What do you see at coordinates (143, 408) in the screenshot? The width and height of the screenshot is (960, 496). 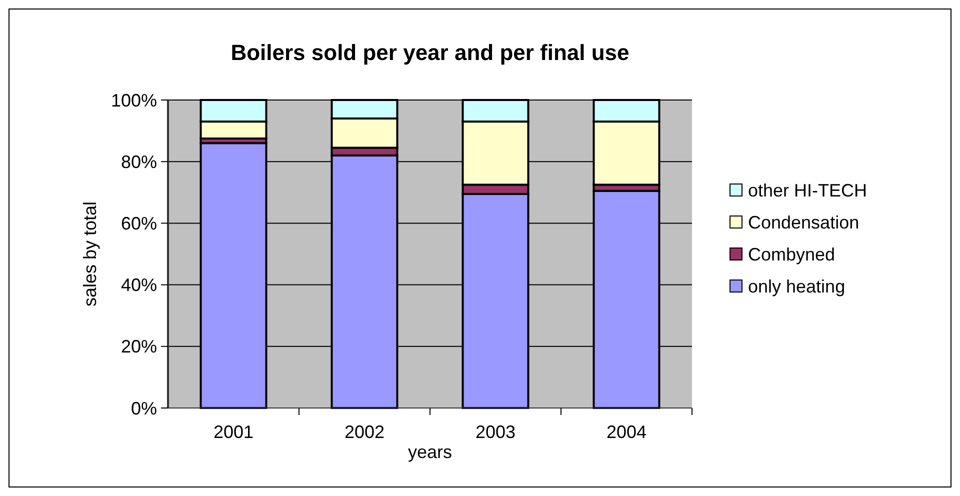 I see `y-tick-label: 0%` at bounding box center [143, 408].